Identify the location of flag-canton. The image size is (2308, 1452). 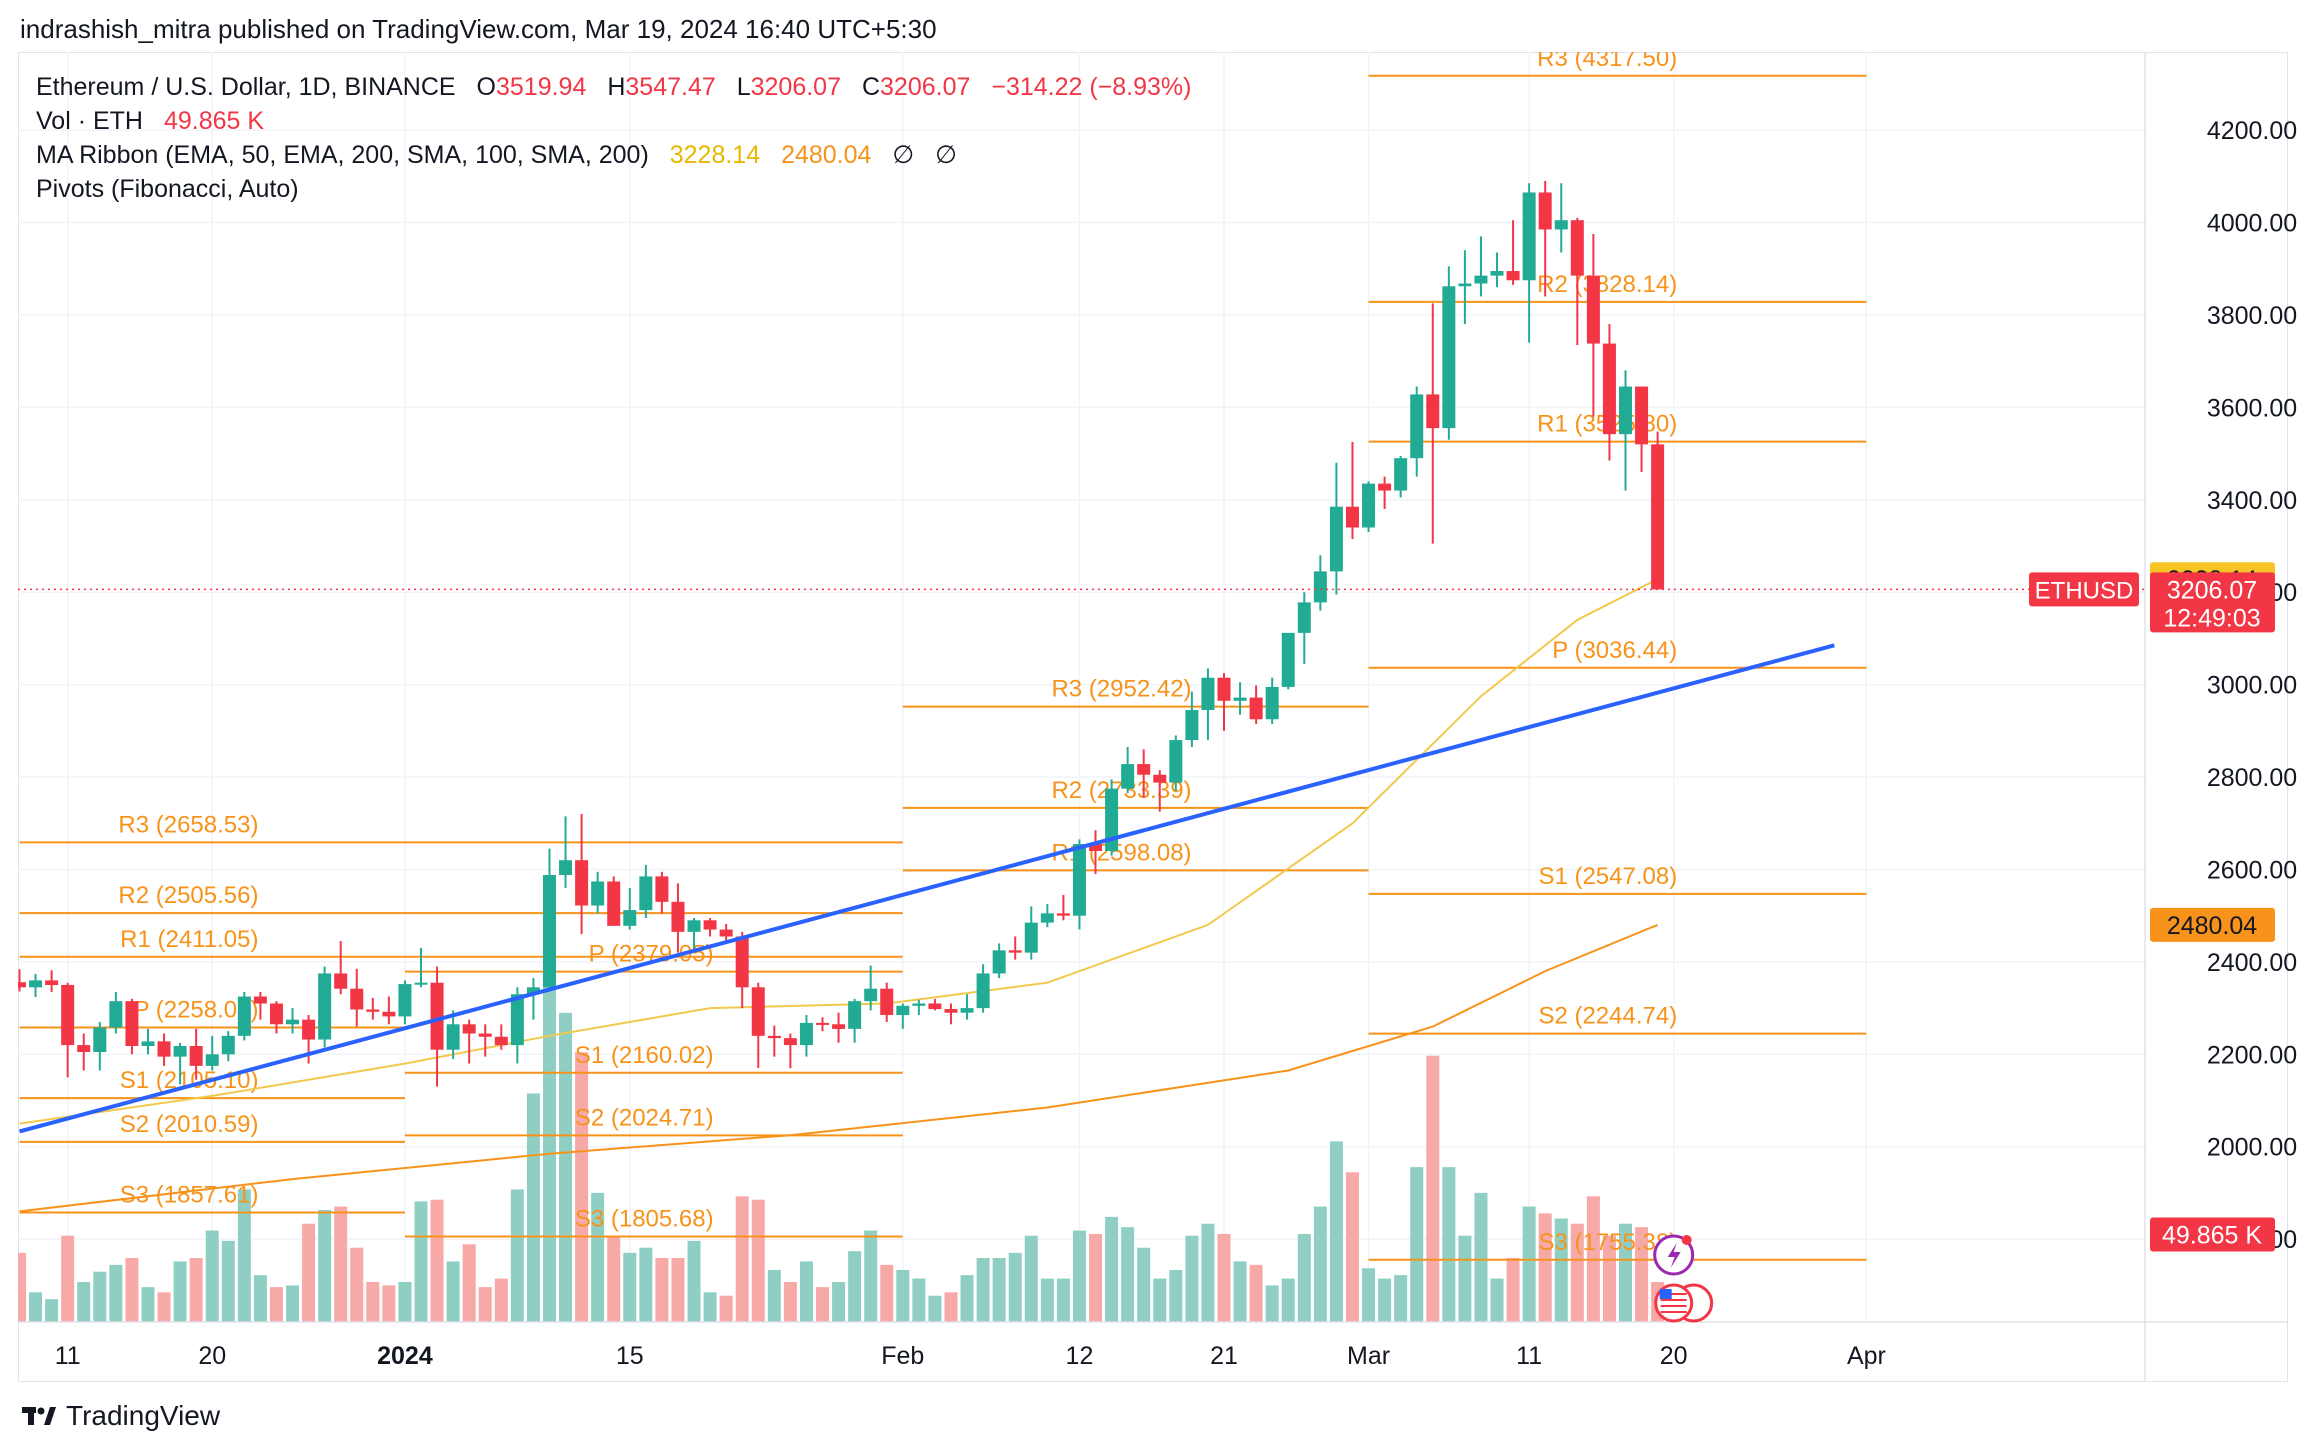
(1665, 1294).